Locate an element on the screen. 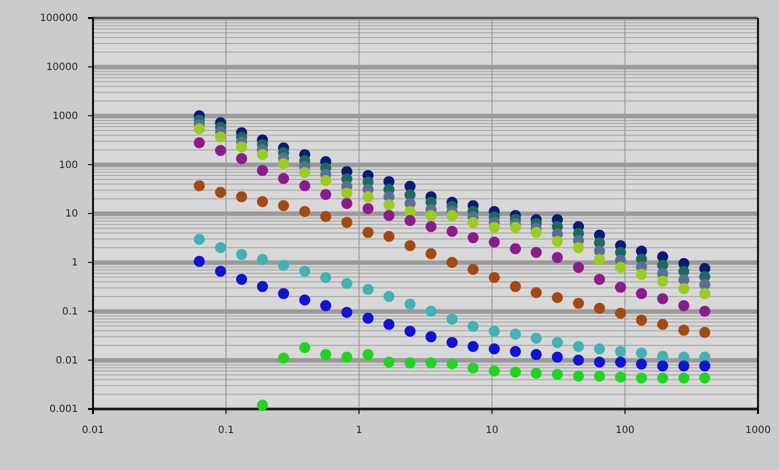 The height and width of the screenshot is (470, 779). y-tick-label: 0.01 is located at coordinates (67, 360).